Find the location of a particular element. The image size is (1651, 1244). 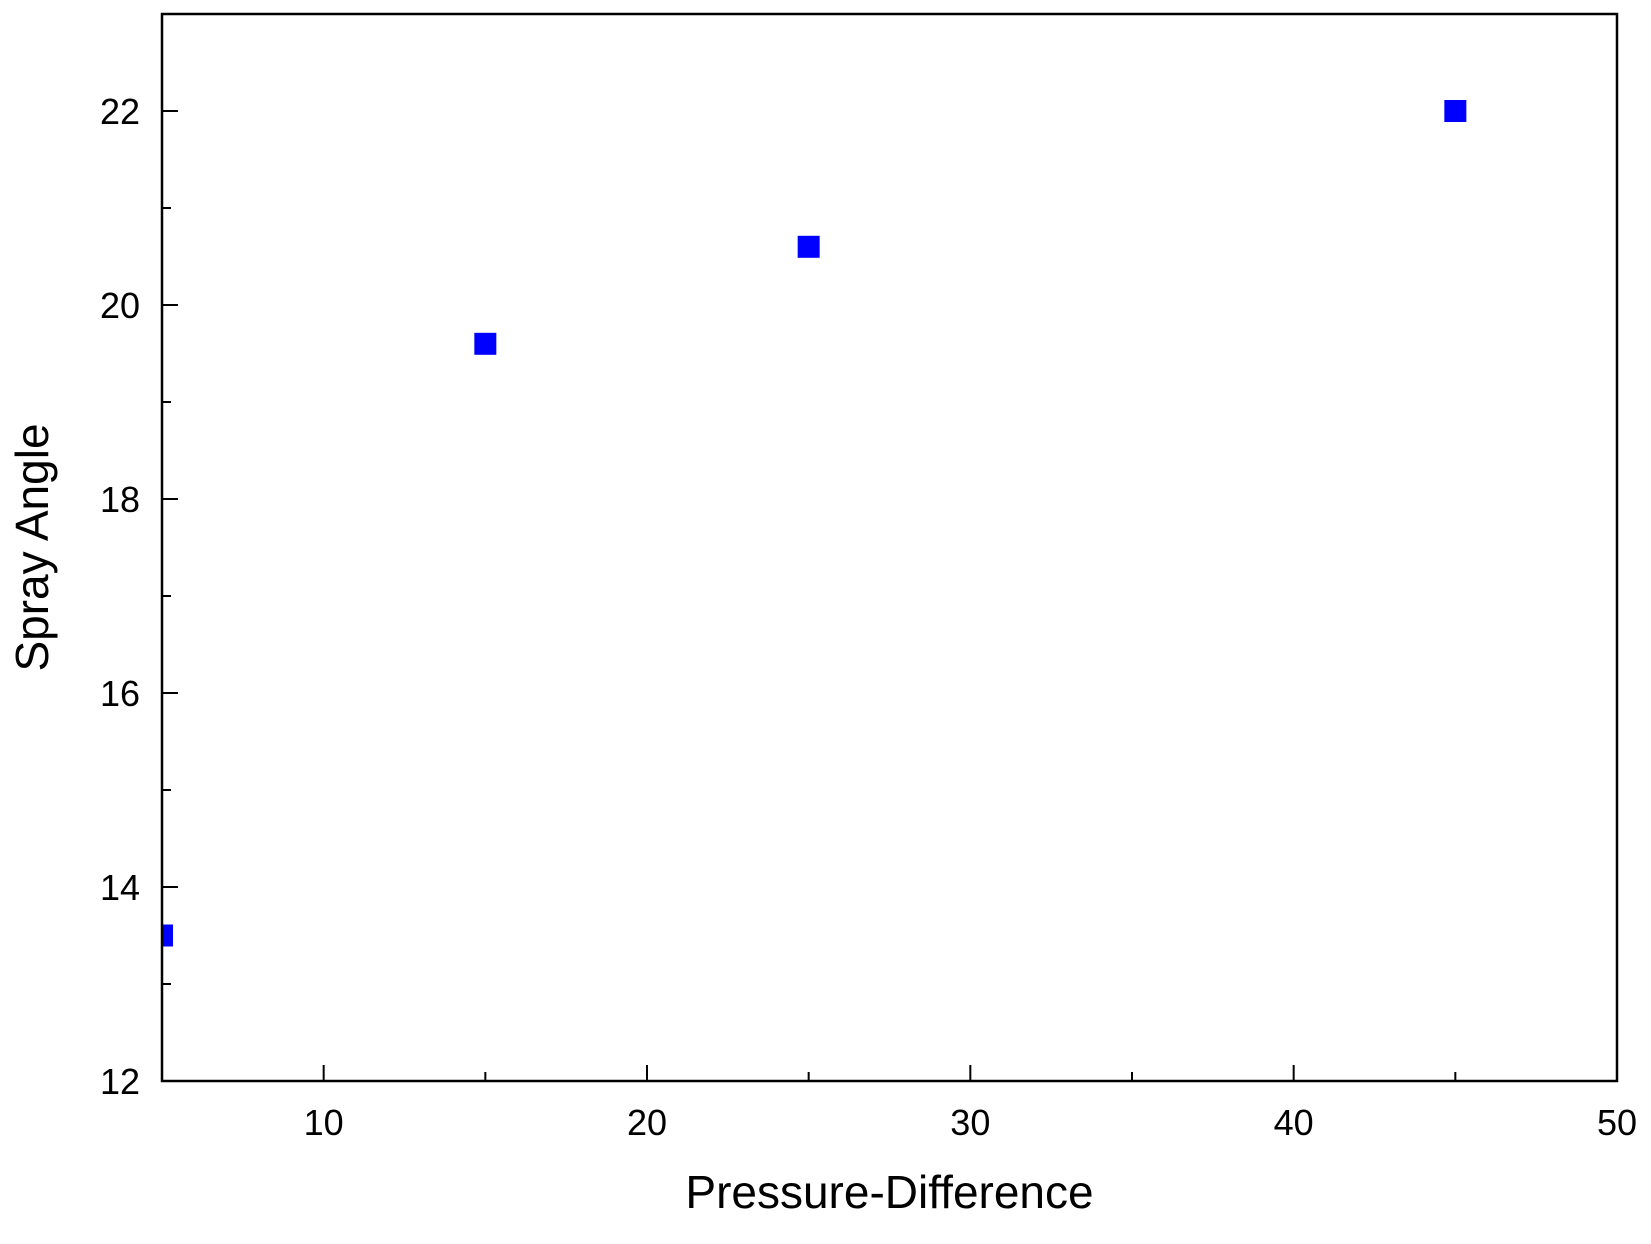

x-tick-label: 30 is located at coordinates (970, 1122).